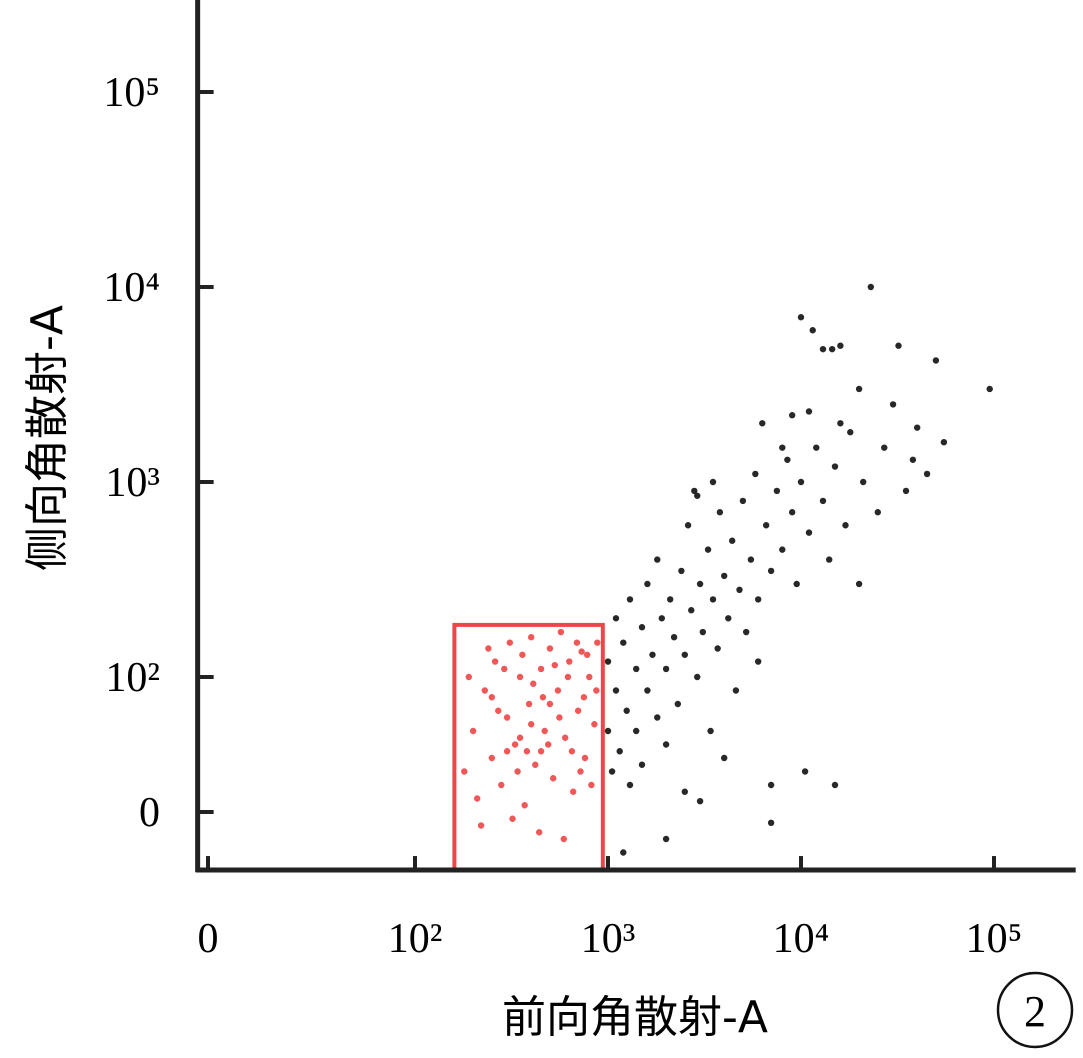 The height and width of the screenshot is (1058, 1083). Describe the element at coordinates (131, 93) in the screenshot. I see `y-tick-label: 10⁵` at that location.